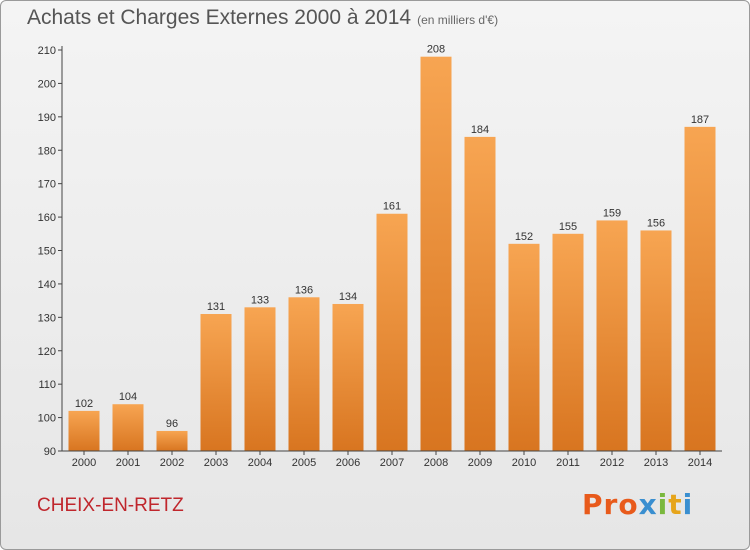 This screenshot has width=750, height=550. Describe the element at coordinates (392, 332) in the screenshot. I see `bar-2007` at that location.